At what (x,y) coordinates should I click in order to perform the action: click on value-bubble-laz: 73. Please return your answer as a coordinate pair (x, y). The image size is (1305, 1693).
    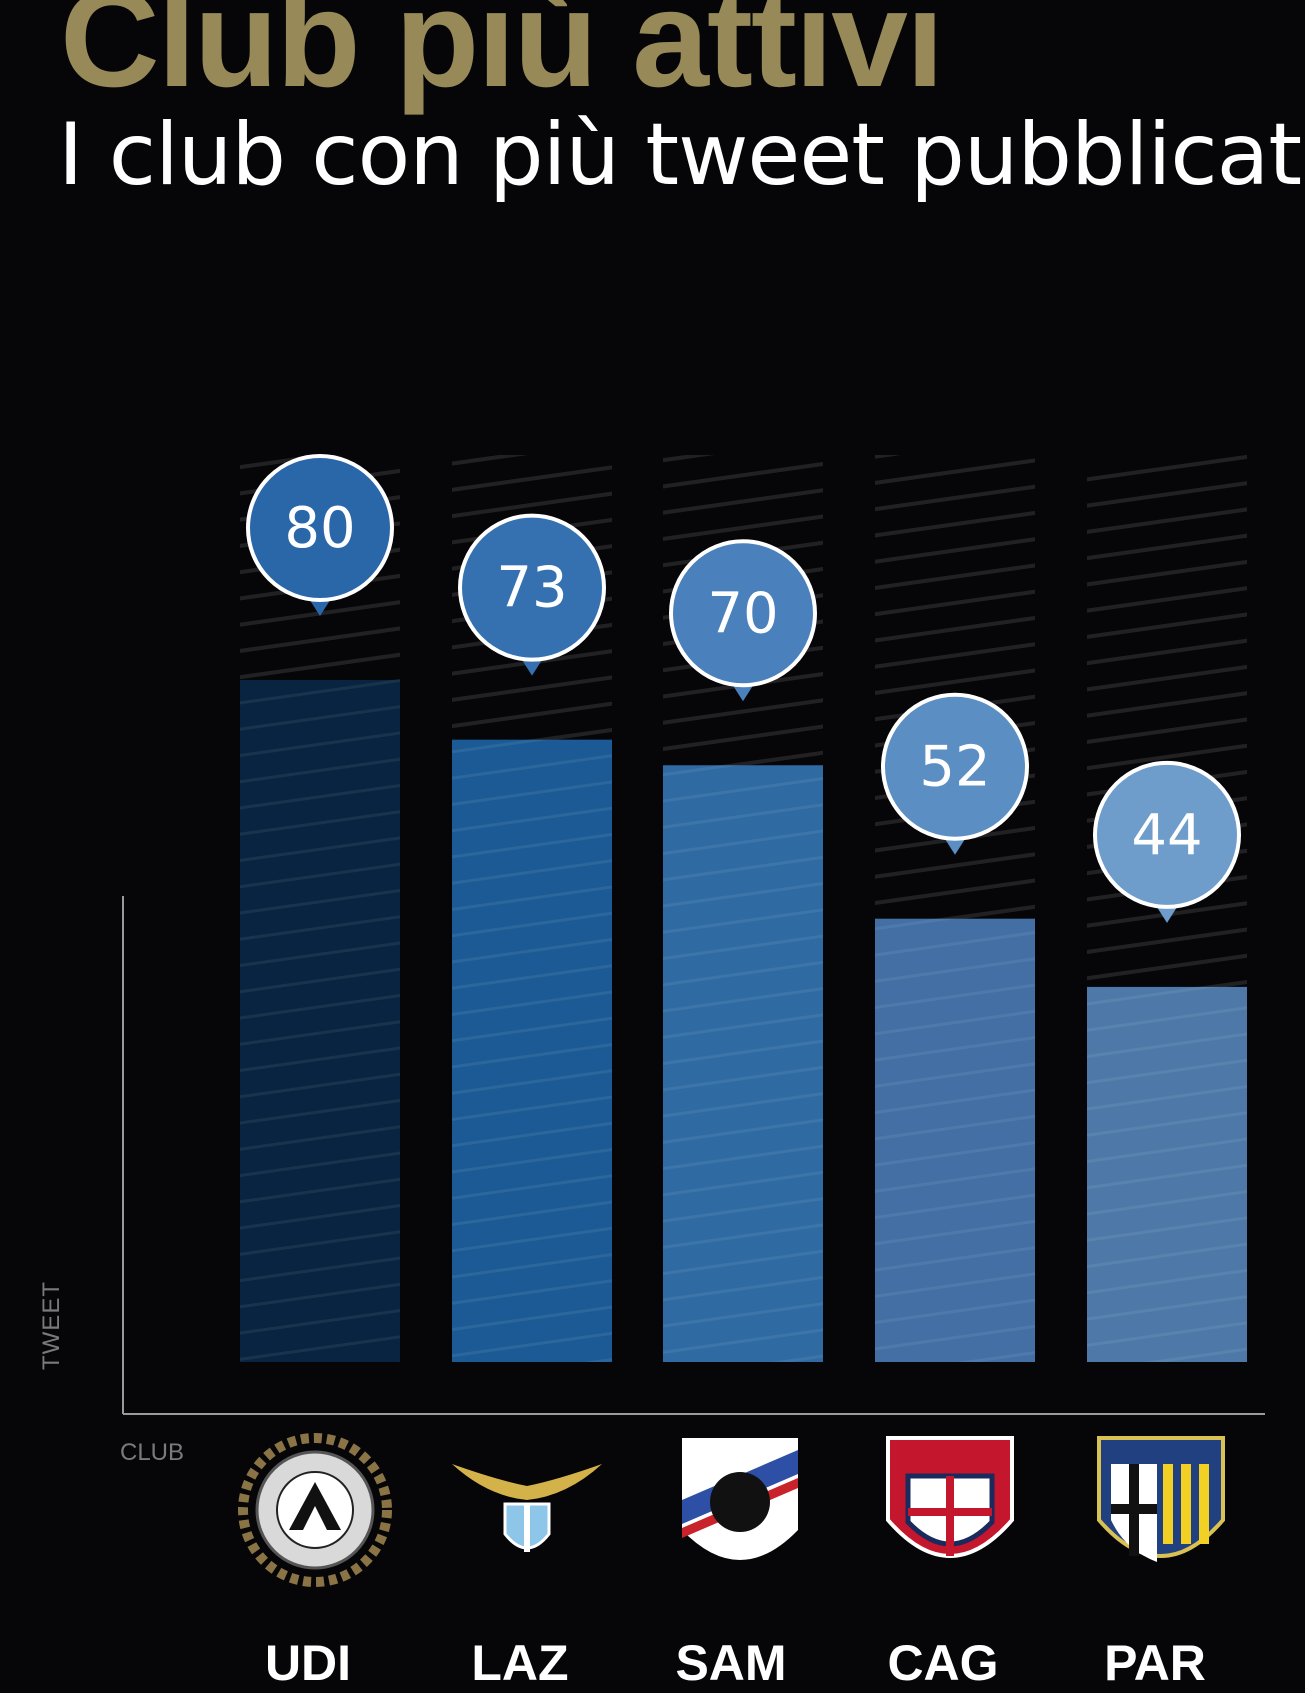
    Looking at the image, I should click on (532, 594).